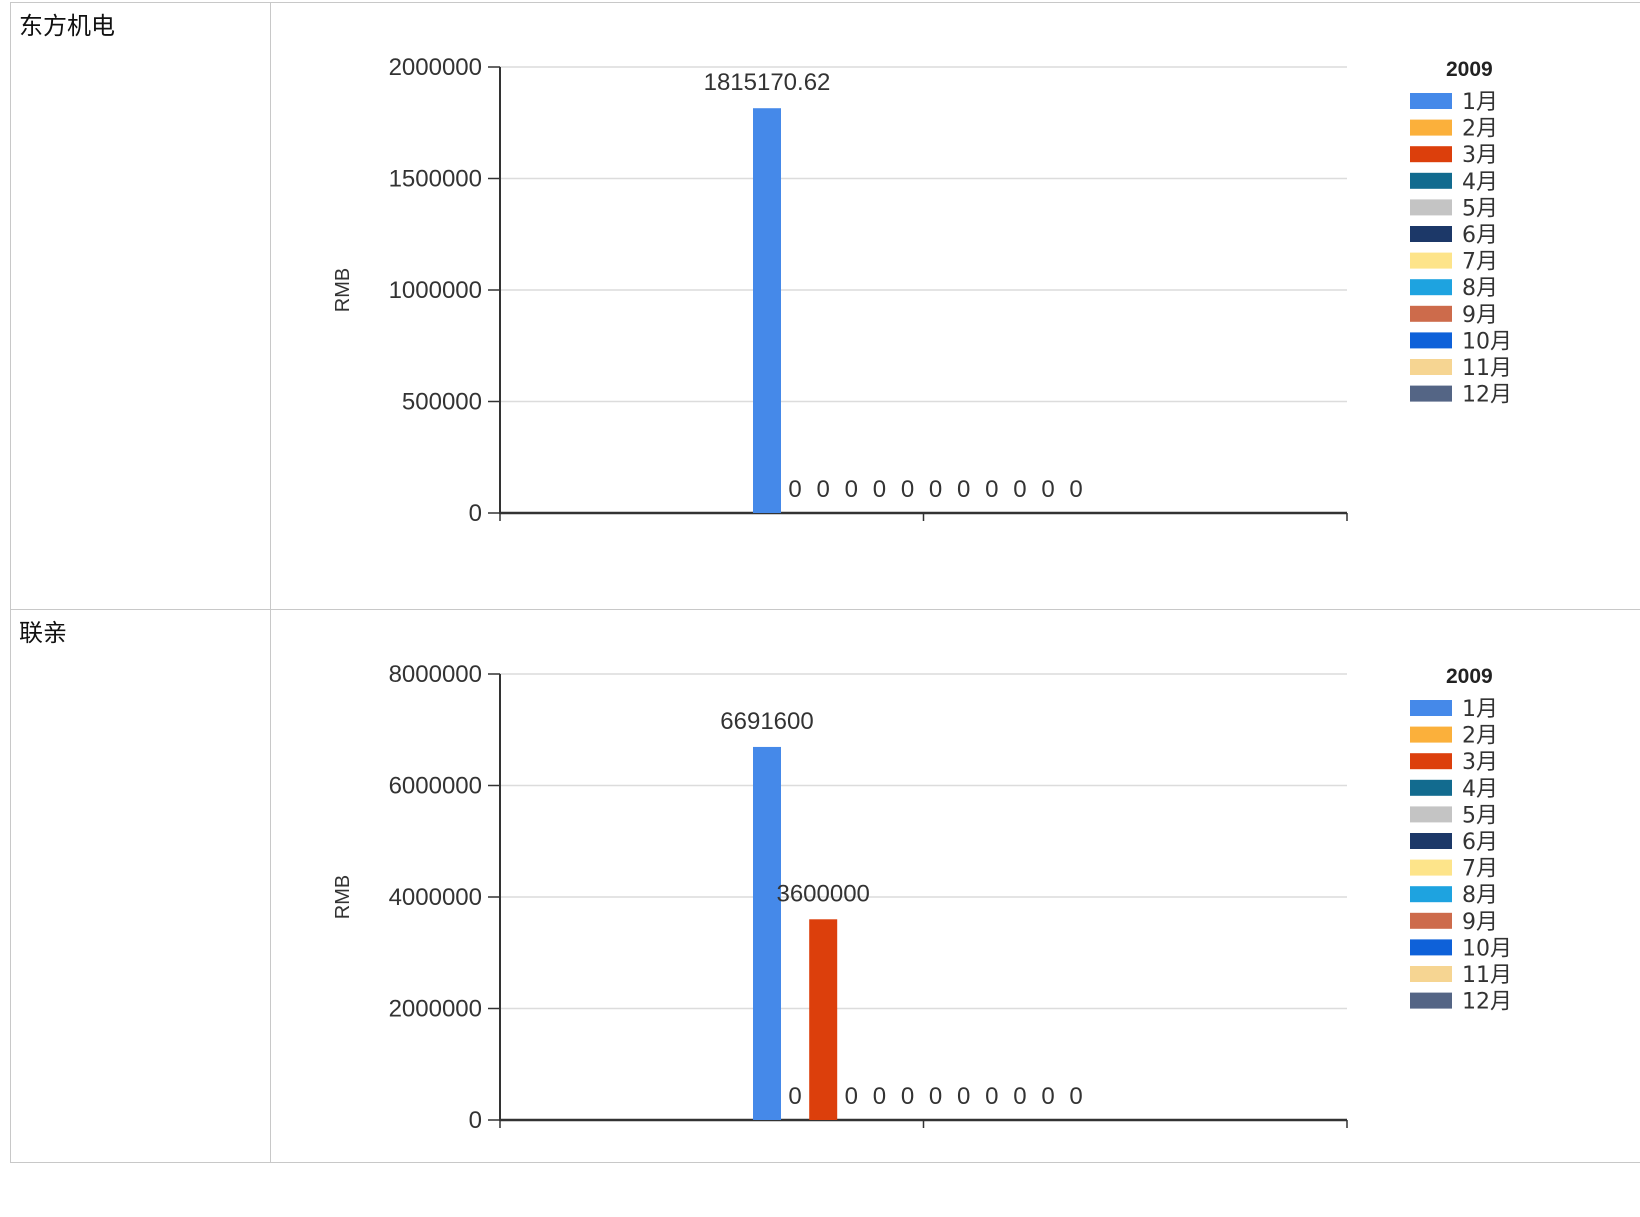 Image resolution: width=1640 pixels, height=1217 pixels. I want to click on y-tick-label: 1000000, so click(435, 290).